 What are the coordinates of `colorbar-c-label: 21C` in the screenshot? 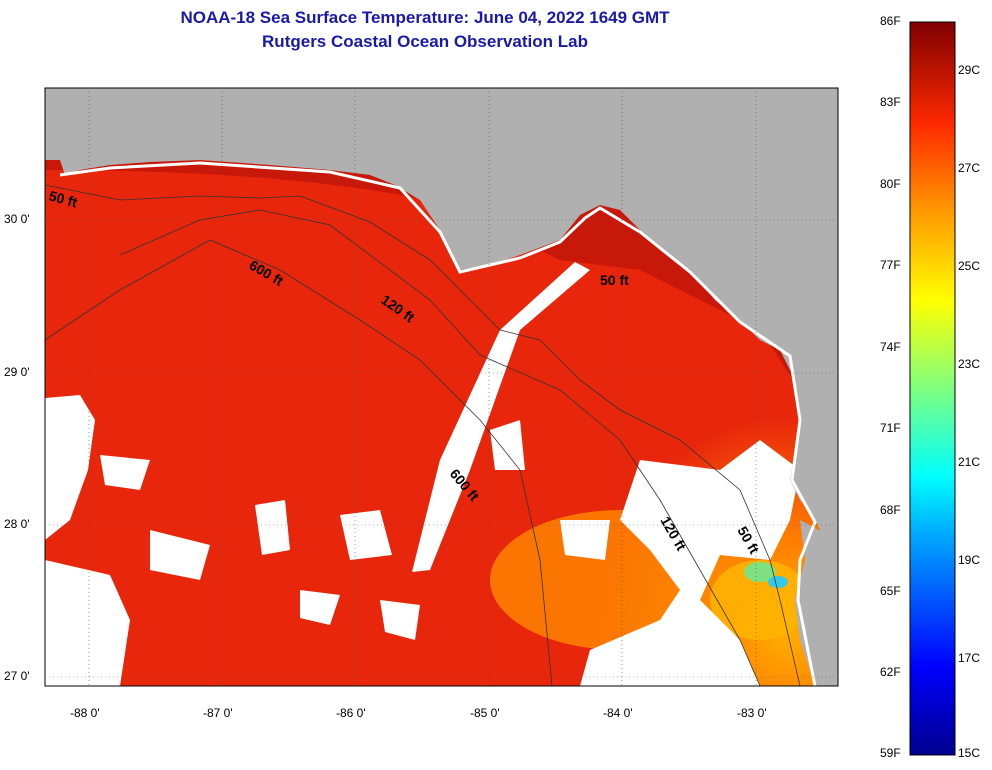 It's located at (969, 462).